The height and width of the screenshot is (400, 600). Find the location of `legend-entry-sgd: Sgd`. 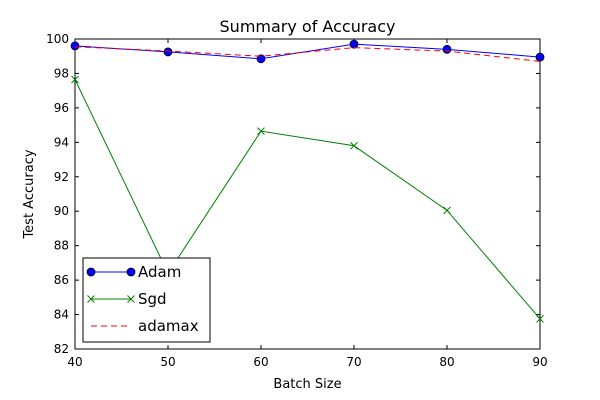

legend-entry-sgd: Sgd is located at coordinates (127, 299).